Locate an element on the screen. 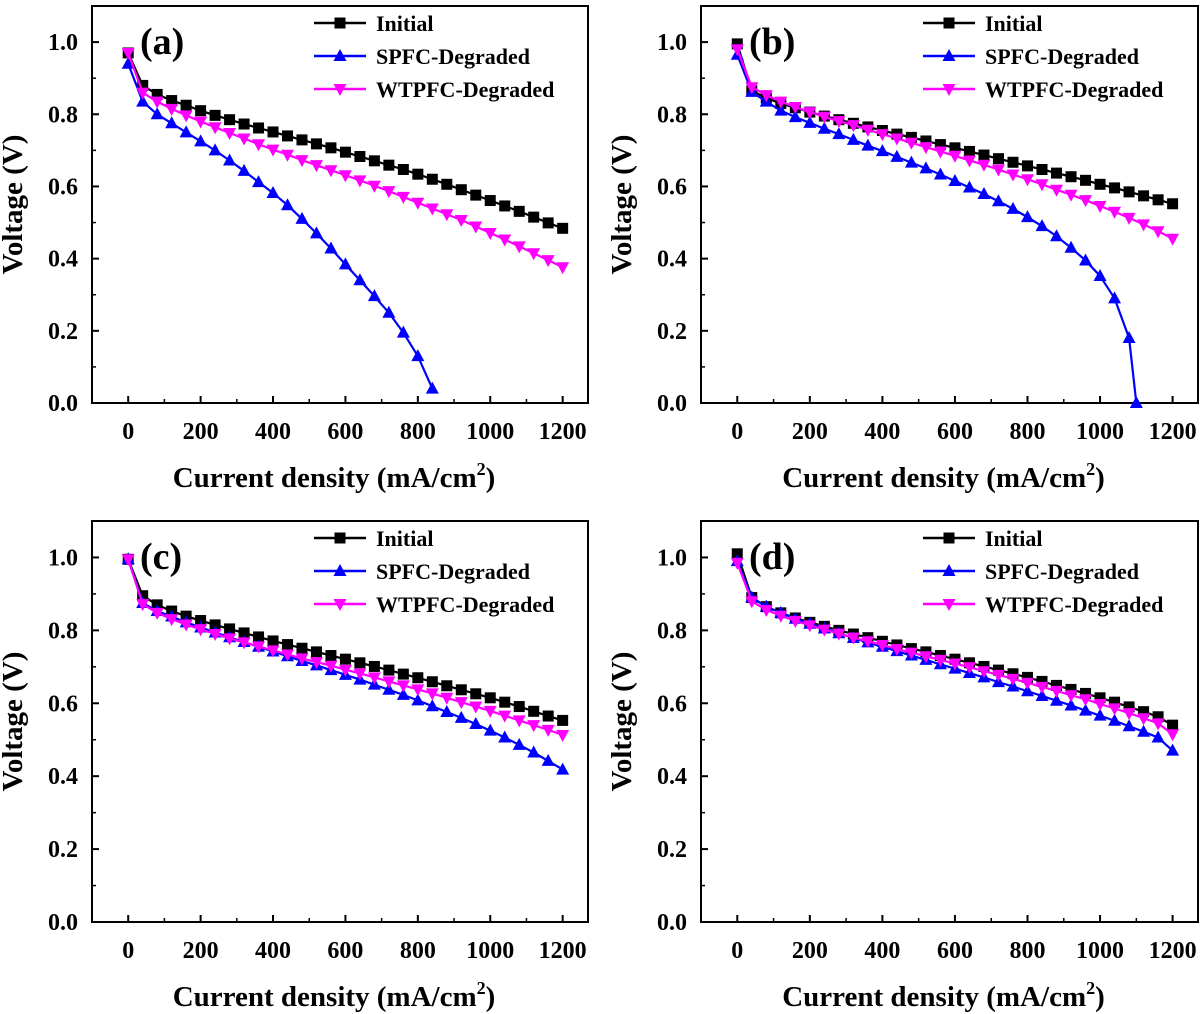  x-tick-label: 400 is located at coordinates (273, 951).